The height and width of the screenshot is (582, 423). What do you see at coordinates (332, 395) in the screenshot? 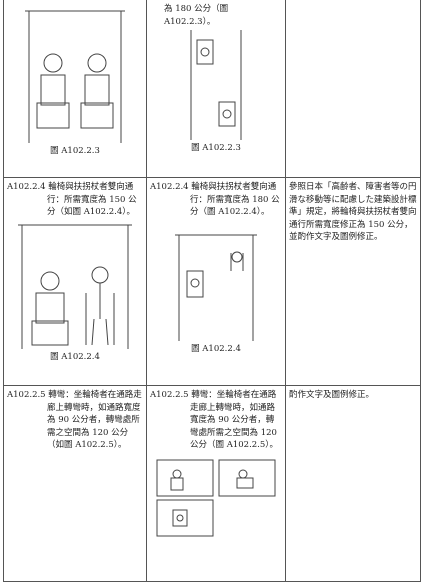
I see `cell-text: 酌作文字及圖例修正。` at bounding box center [332, 395].